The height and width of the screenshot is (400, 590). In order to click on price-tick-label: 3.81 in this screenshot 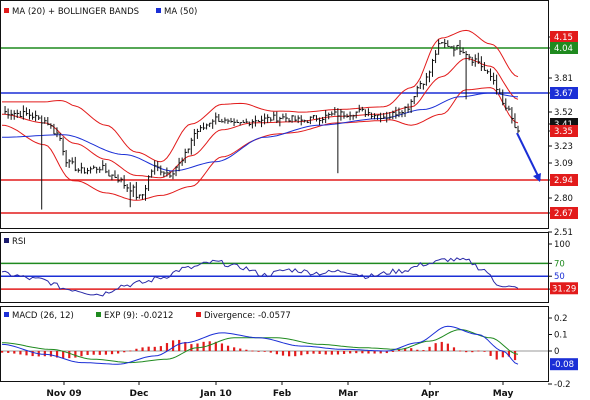, I will do `click(563, 79)`.